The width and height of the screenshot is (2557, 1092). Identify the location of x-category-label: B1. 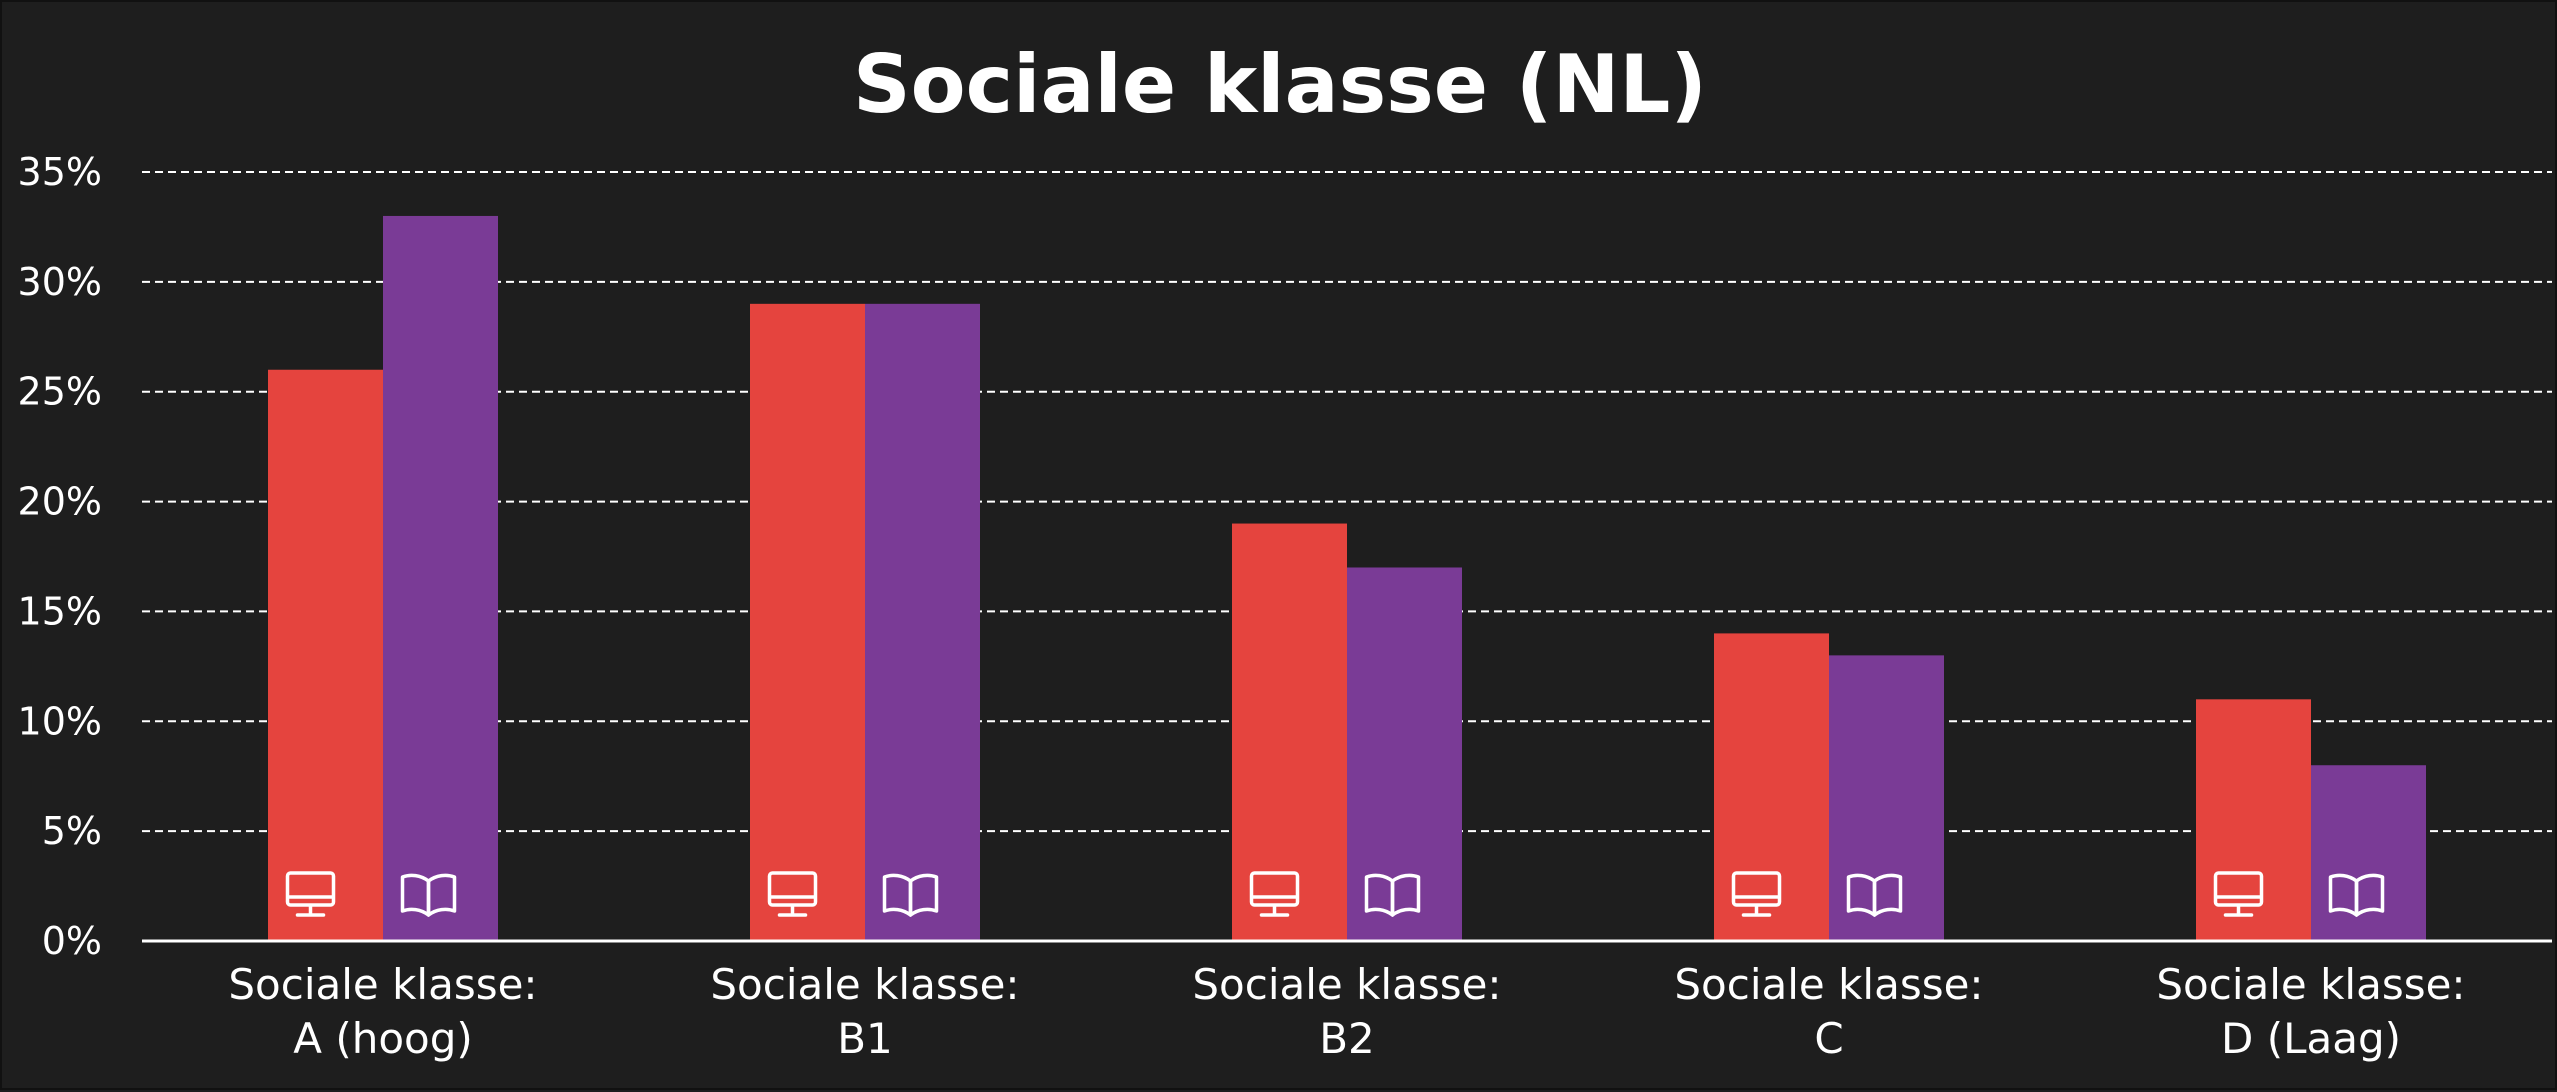
(865, 1038).